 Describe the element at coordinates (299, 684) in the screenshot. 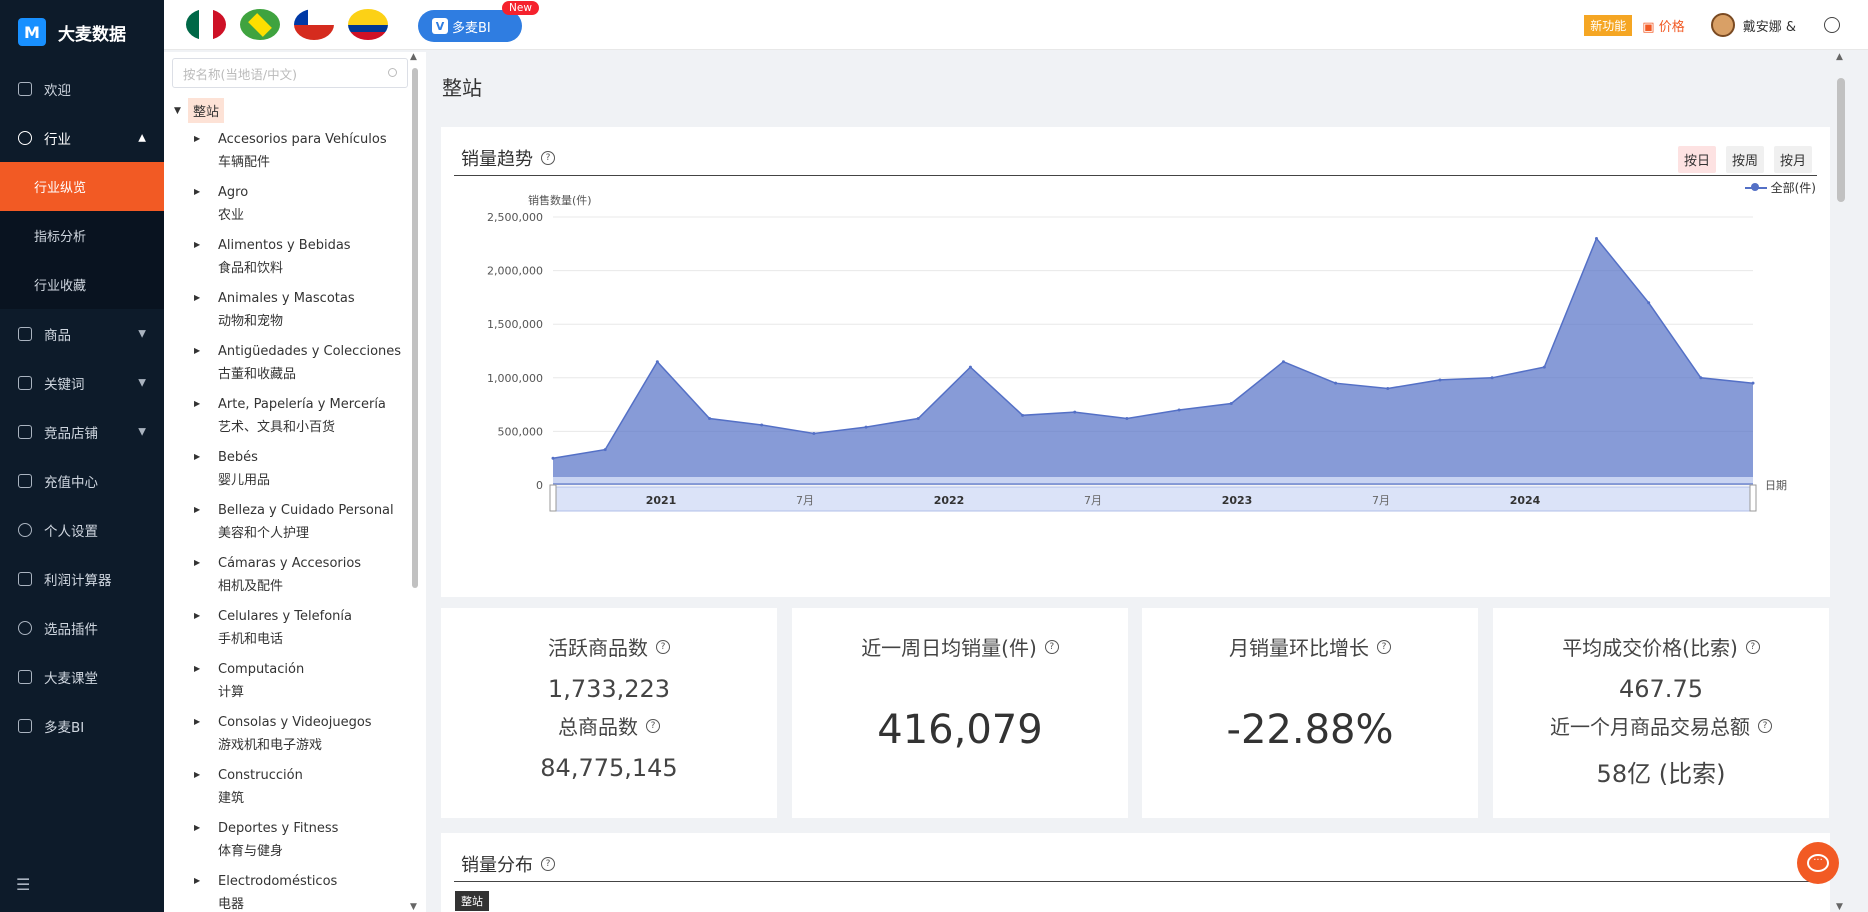

I see `tree-item: ▶ Computación 计算` at that location.